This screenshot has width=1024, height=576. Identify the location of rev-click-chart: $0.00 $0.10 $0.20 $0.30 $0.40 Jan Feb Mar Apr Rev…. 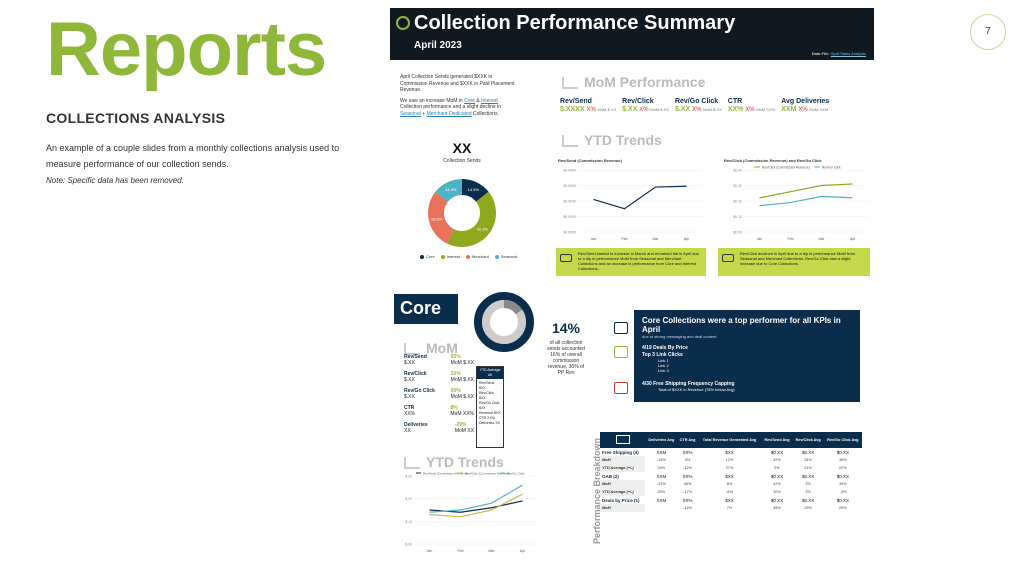
(800, 203).